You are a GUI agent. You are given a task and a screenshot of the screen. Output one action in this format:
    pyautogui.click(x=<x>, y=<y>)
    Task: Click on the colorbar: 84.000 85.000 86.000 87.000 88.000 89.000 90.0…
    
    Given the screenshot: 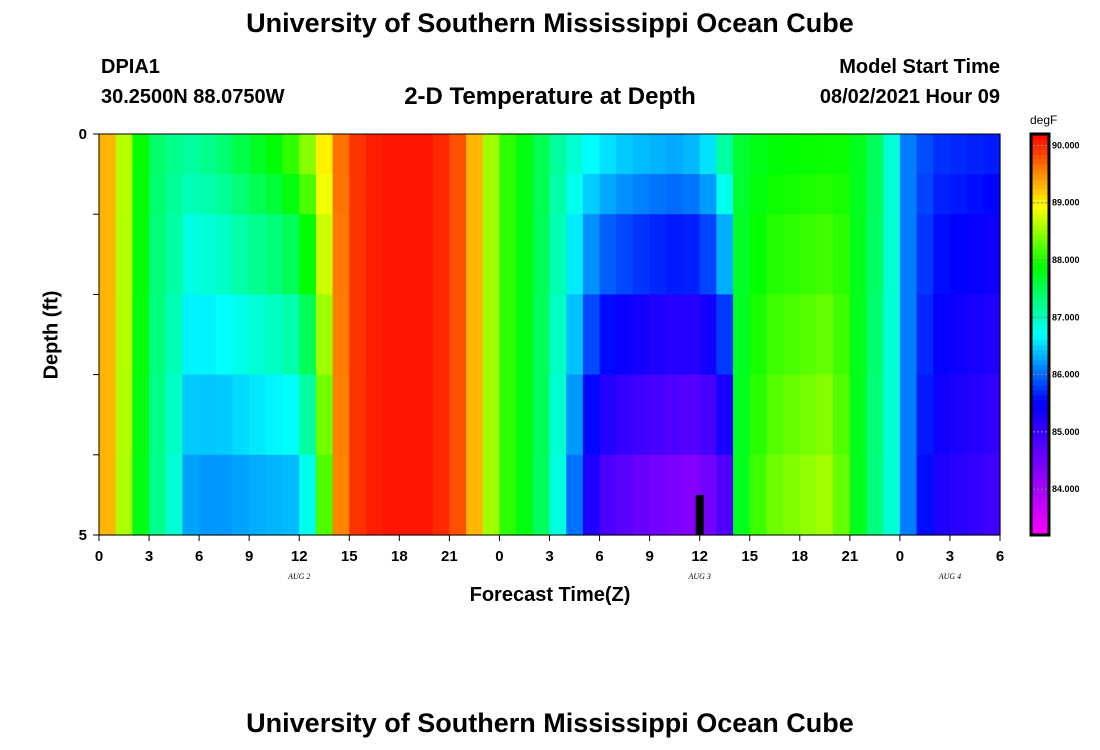 What is the action you would take?
    pyautogui.click(x=1054, y=334)
    